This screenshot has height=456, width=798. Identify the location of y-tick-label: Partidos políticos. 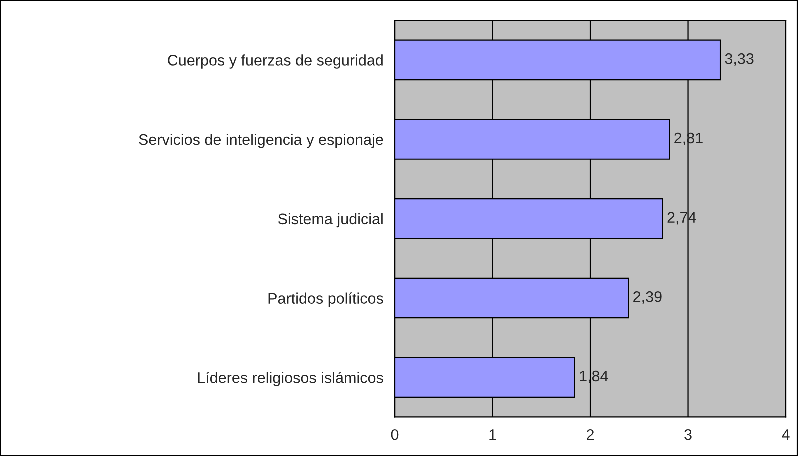
(326, 300).